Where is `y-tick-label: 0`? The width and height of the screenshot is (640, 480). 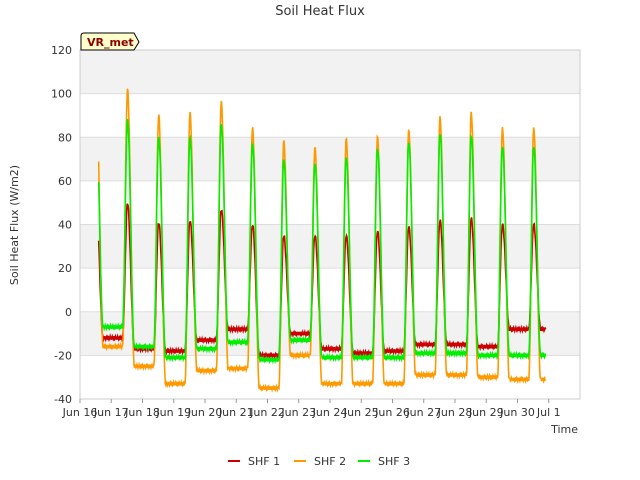
y-tick-label: 0 is located at coordinates (68, 312).